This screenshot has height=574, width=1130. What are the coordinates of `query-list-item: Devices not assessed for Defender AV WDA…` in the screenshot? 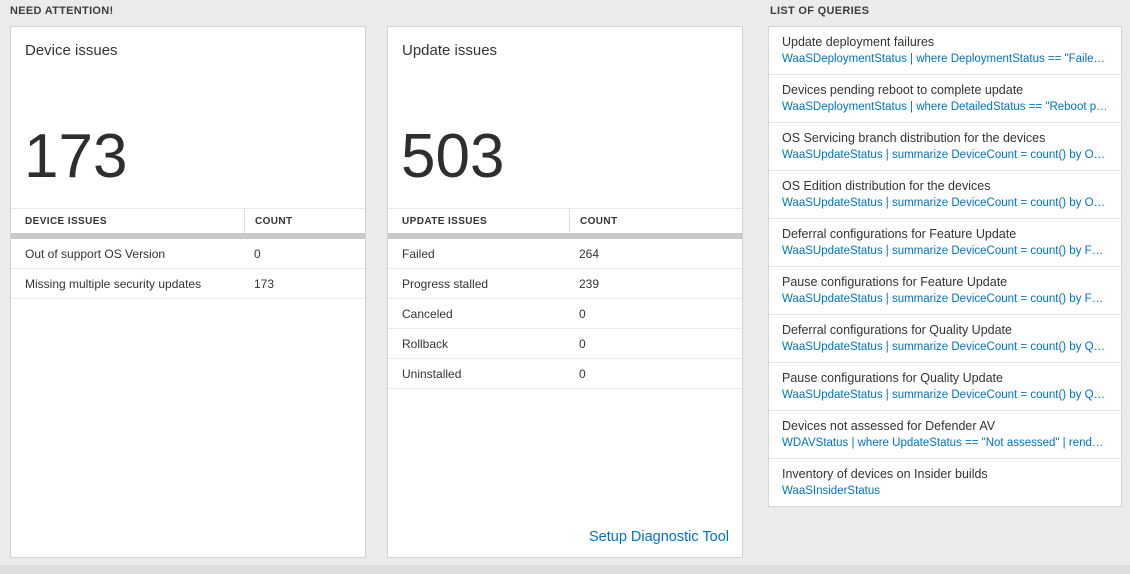 It's located at (945, 435).